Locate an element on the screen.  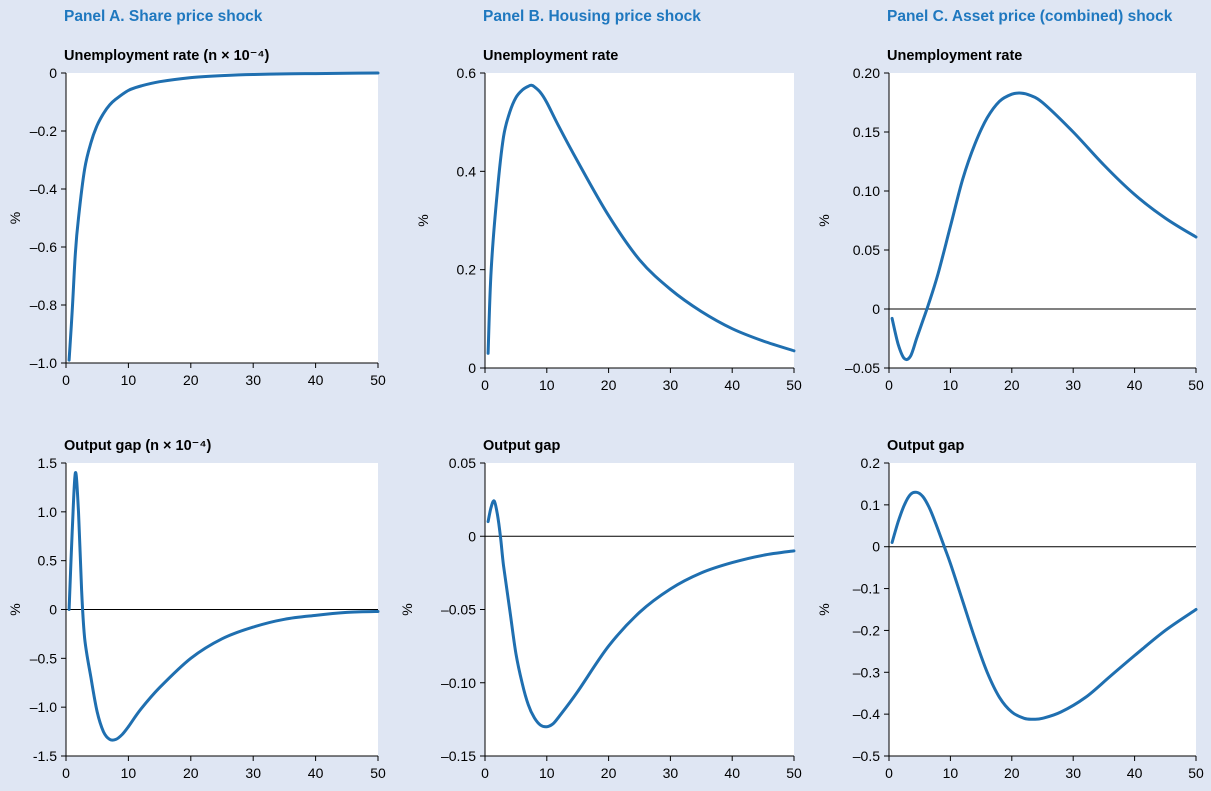
y-tick-label: –0.3 is located at coordinates (866, 672).